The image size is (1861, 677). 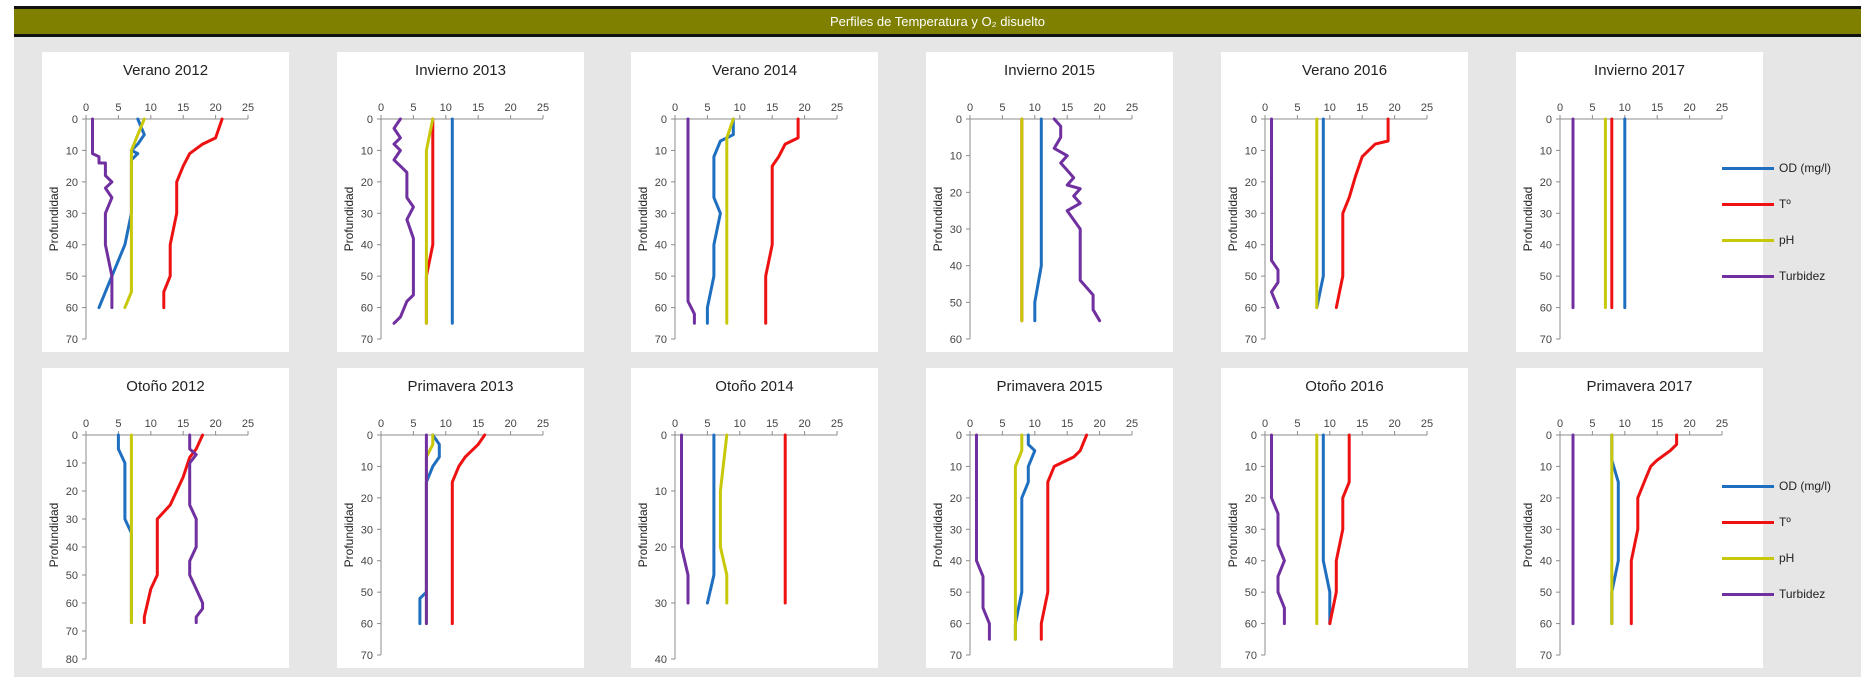 I want to click on chart-title: Invierno 2017, so click(x=1639, y=70).